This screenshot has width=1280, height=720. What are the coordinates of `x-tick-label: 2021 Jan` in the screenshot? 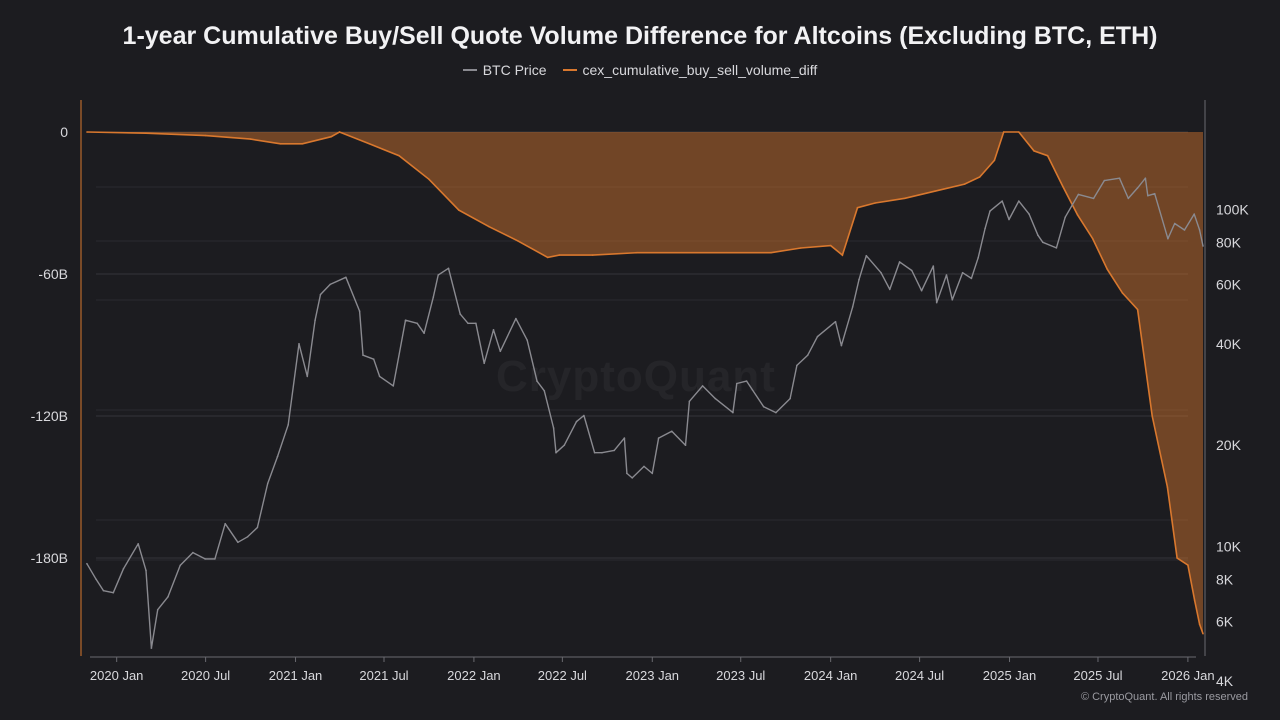 It's located at (296, 675).